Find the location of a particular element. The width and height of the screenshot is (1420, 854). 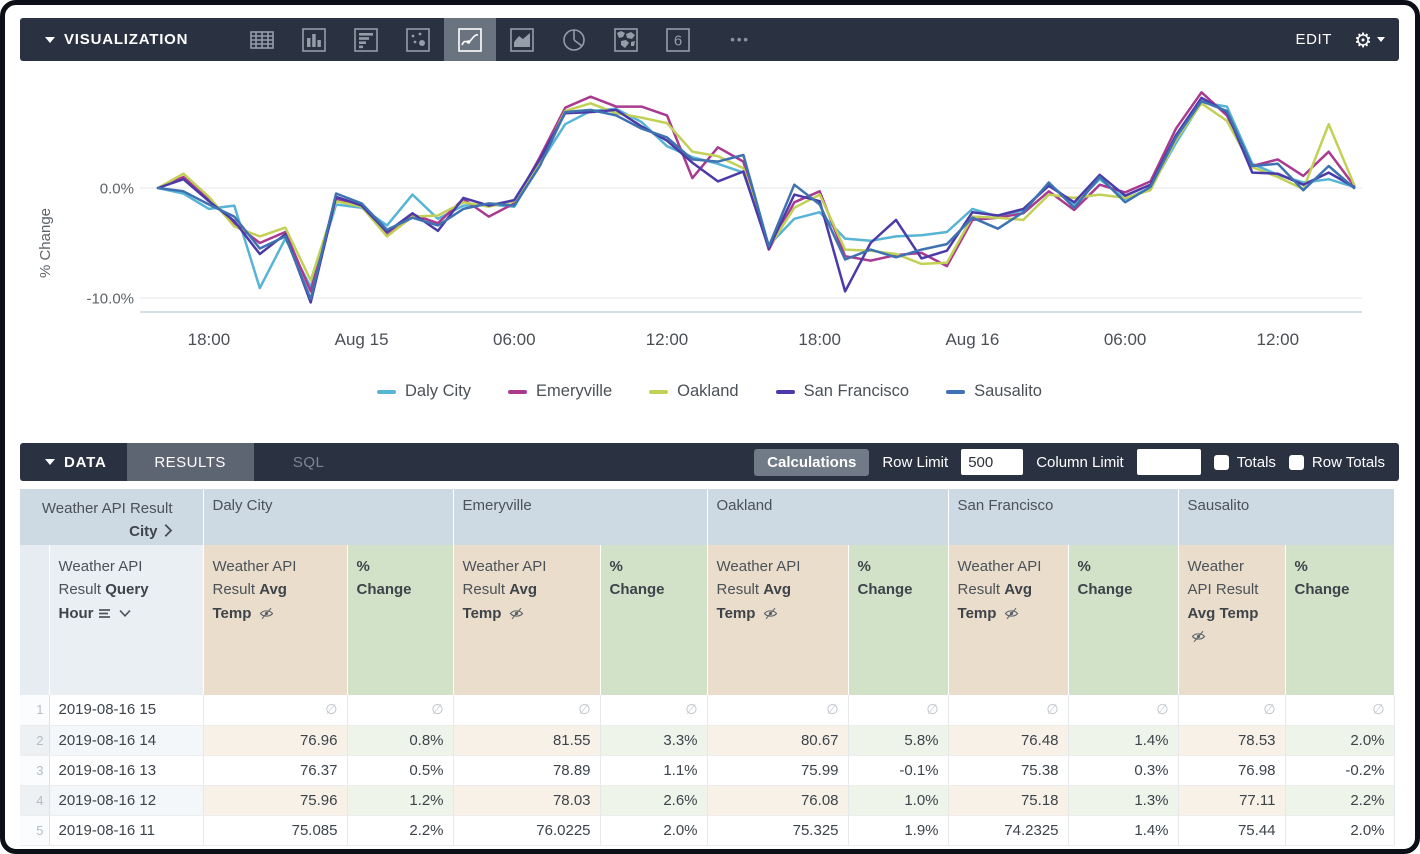

pivot-value-header-san-francisco: San Francisco is located at coordinates (1063, 517).